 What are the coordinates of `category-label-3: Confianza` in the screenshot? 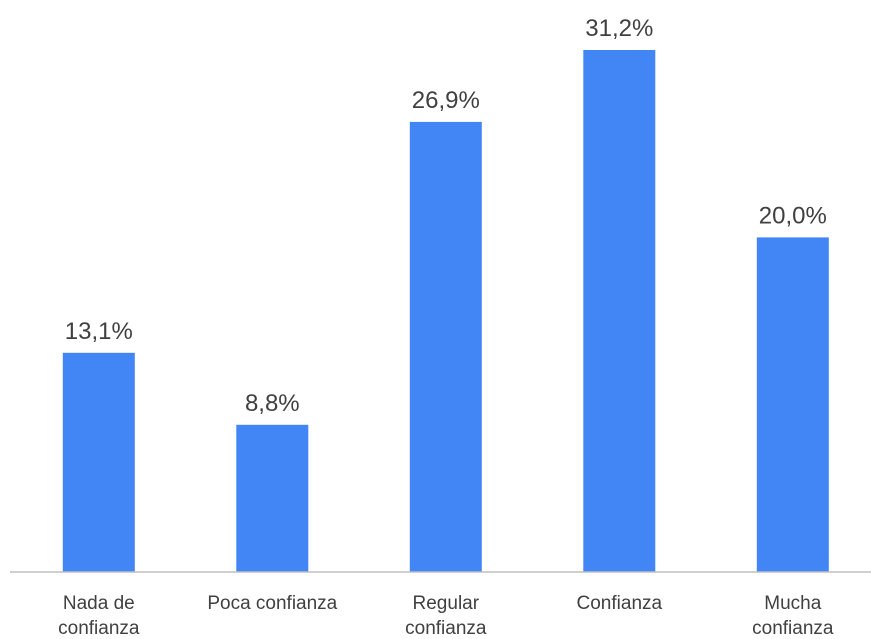 It's located at (620, 603).